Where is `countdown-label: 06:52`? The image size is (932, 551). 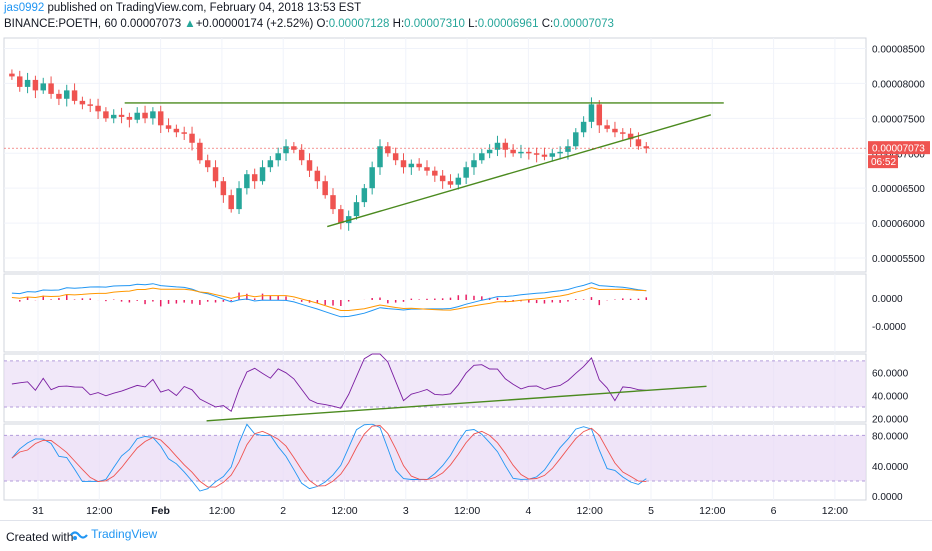
countdown-label: 06:52 is located at coordinates (883, 162).